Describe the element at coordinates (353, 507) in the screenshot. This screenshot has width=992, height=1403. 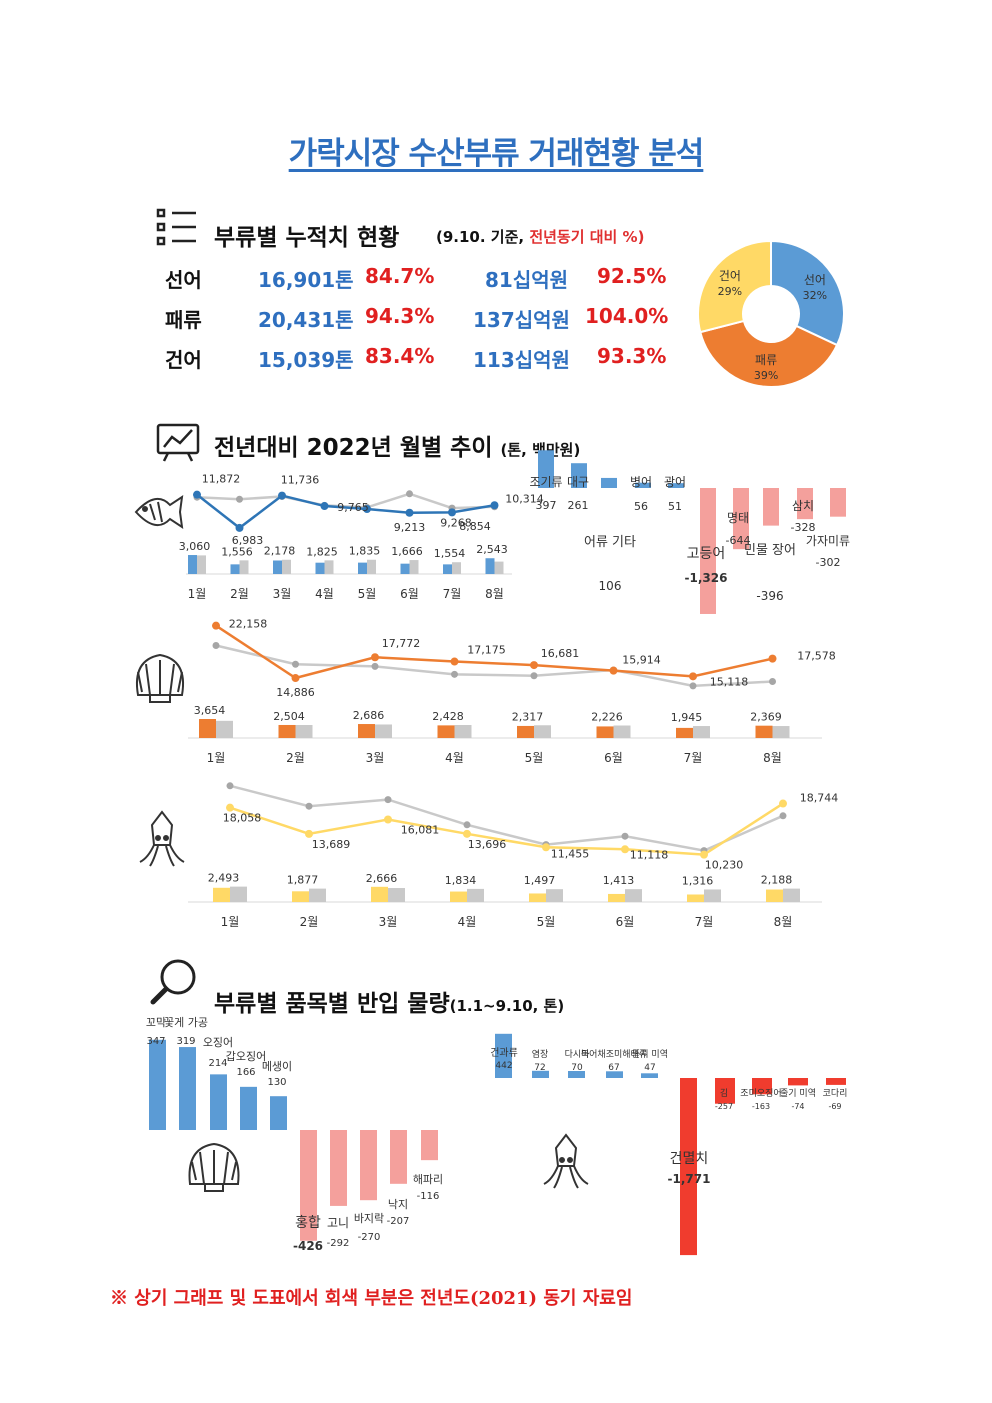
I see `line-value-label: 9,765` at that location.